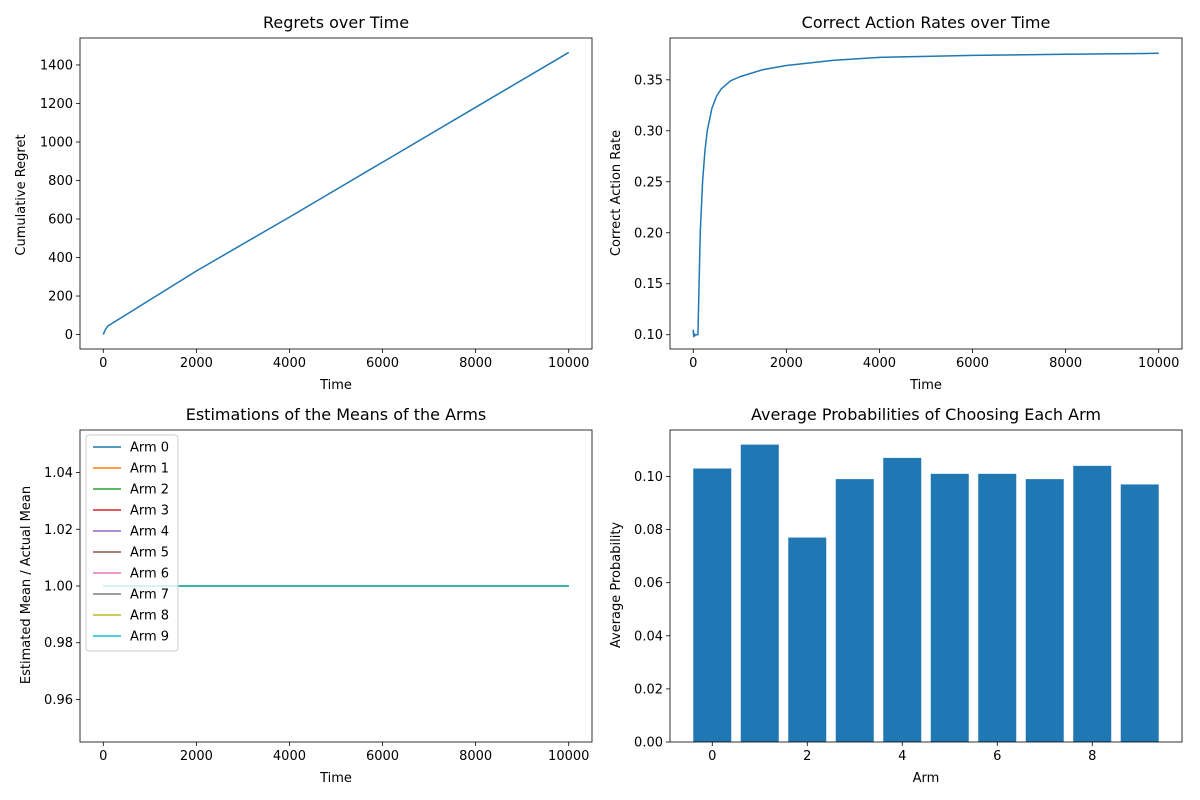 Image resolution: width=1200 pixels, height=800 pixels. Describe the element at coordinates (149, 574) in the screenshot. I see `legend-label: Arm 6` at that location.